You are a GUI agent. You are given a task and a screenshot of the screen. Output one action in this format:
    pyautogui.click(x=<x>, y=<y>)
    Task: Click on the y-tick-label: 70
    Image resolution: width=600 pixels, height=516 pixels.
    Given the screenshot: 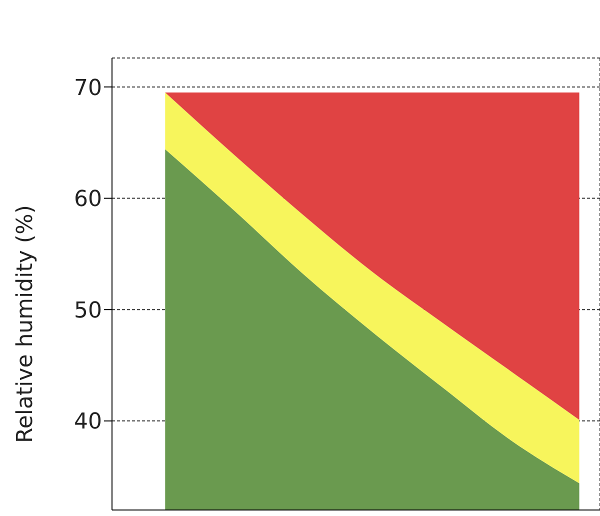 What is the action you would take?
    pyautogui.click(x=88, y=88)
    